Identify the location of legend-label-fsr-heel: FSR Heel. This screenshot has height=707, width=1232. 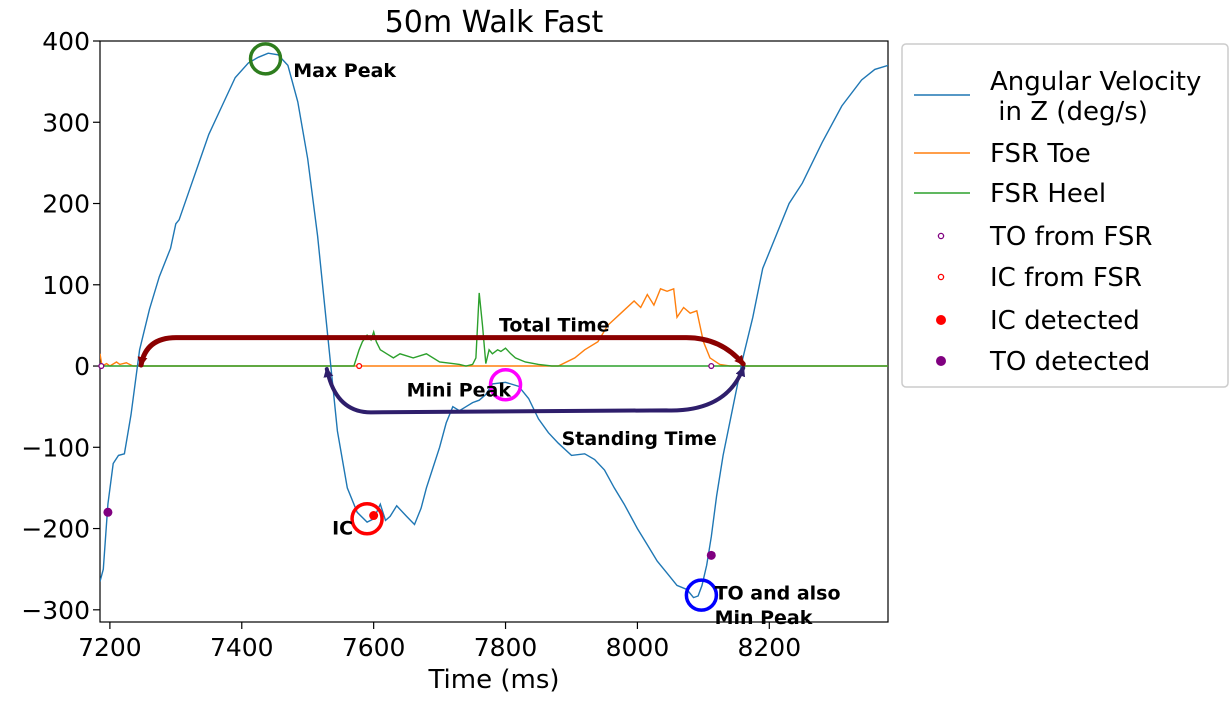
(1048, 194).